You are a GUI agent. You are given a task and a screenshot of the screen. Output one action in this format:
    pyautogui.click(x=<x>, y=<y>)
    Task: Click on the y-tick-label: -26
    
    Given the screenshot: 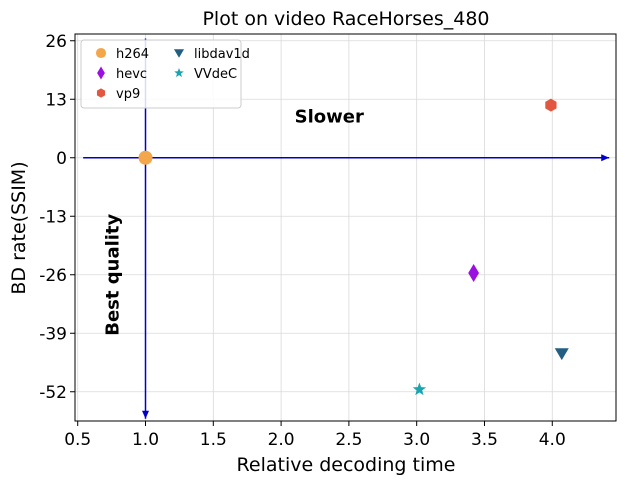 What is the action you would take?
    pyautogui.click(x=53, y=276)
    